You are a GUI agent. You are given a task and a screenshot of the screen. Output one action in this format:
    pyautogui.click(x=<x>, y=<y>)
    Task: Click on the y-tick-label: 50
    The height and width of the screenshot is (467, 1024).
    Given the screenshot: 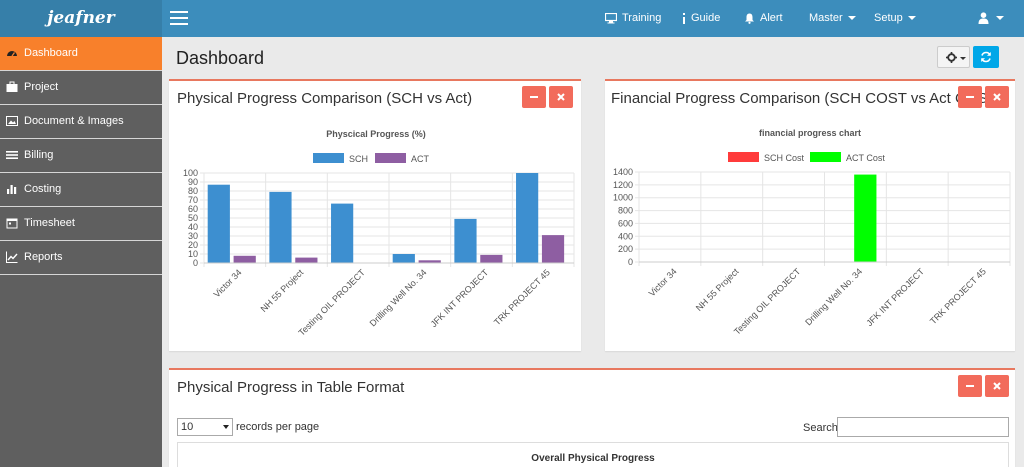 What is the action you would take?
    pyautogui.click(x=193, y=218)
    